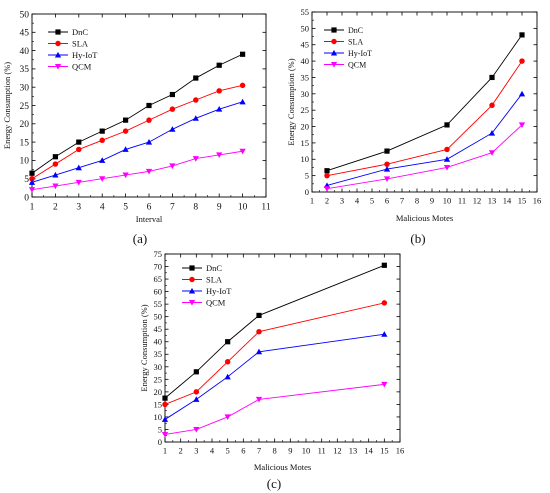 The width and height of the screenshot is (550, 493). What do you see at coordinates (345, 65) in the screenshot?
I see `legend-entry: QCM` at bounding box center [345, 65].